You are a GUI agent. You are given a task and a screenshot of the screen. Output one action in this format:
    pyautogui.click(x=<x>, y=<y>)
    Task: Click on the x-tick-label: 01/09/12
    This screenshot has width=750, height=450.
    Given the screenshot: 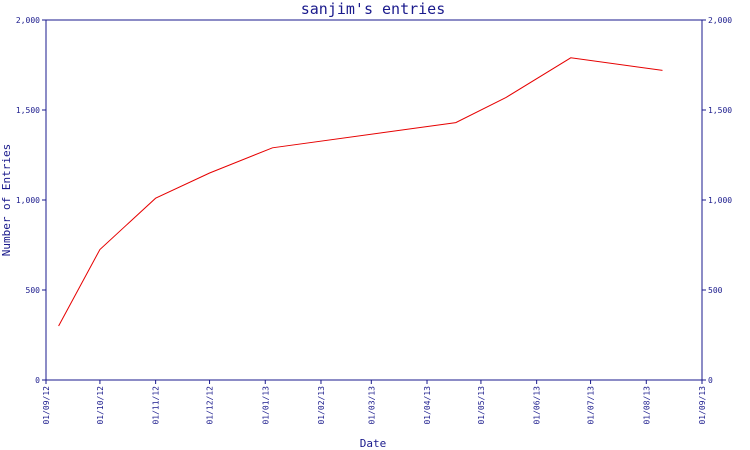 What is the action you would take?
    pyautogui.click(x=46, y=405)
    